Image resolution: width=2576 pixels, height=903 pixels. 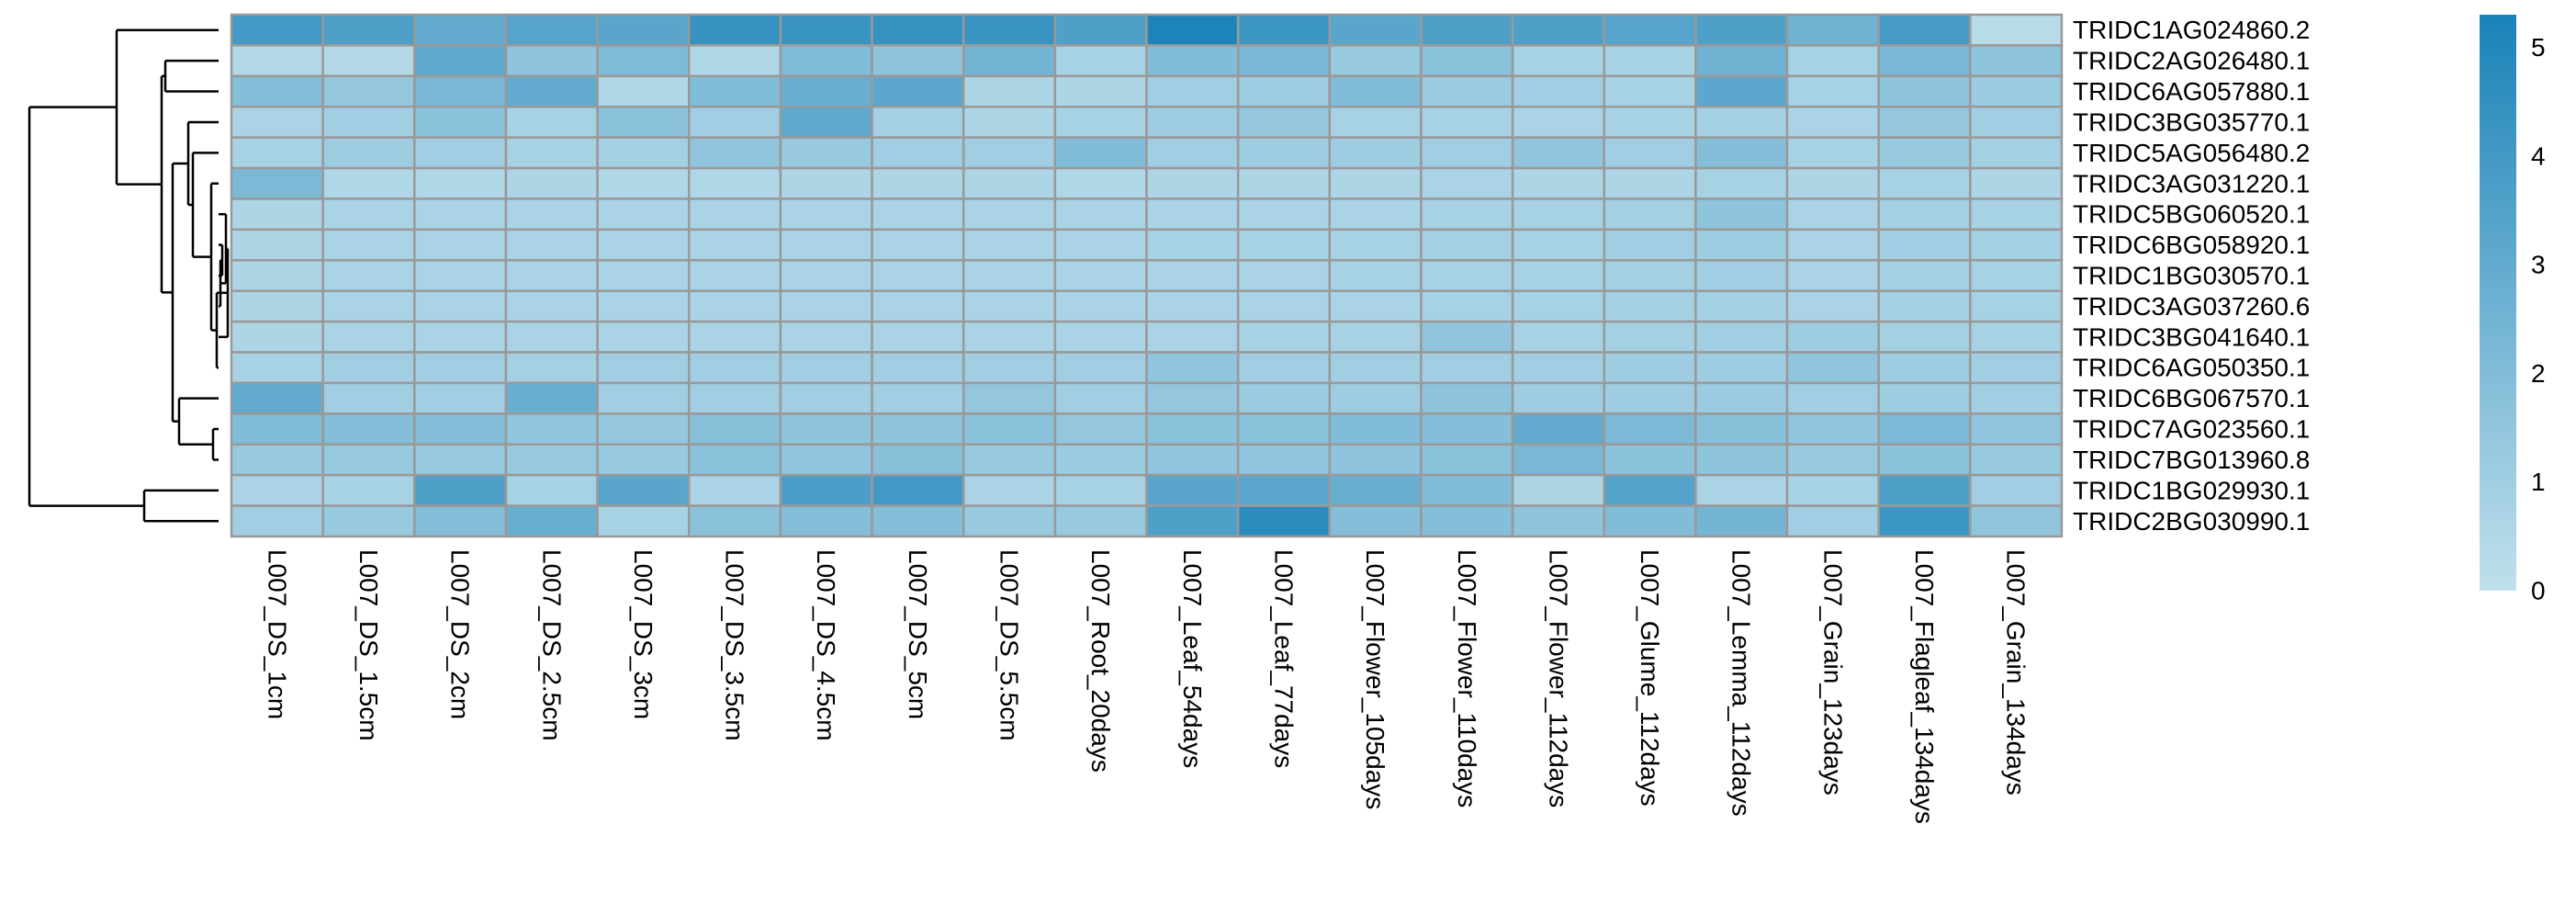 I want to click on column-label: L007_DS_4.5cm, so click(x=826, y=645).